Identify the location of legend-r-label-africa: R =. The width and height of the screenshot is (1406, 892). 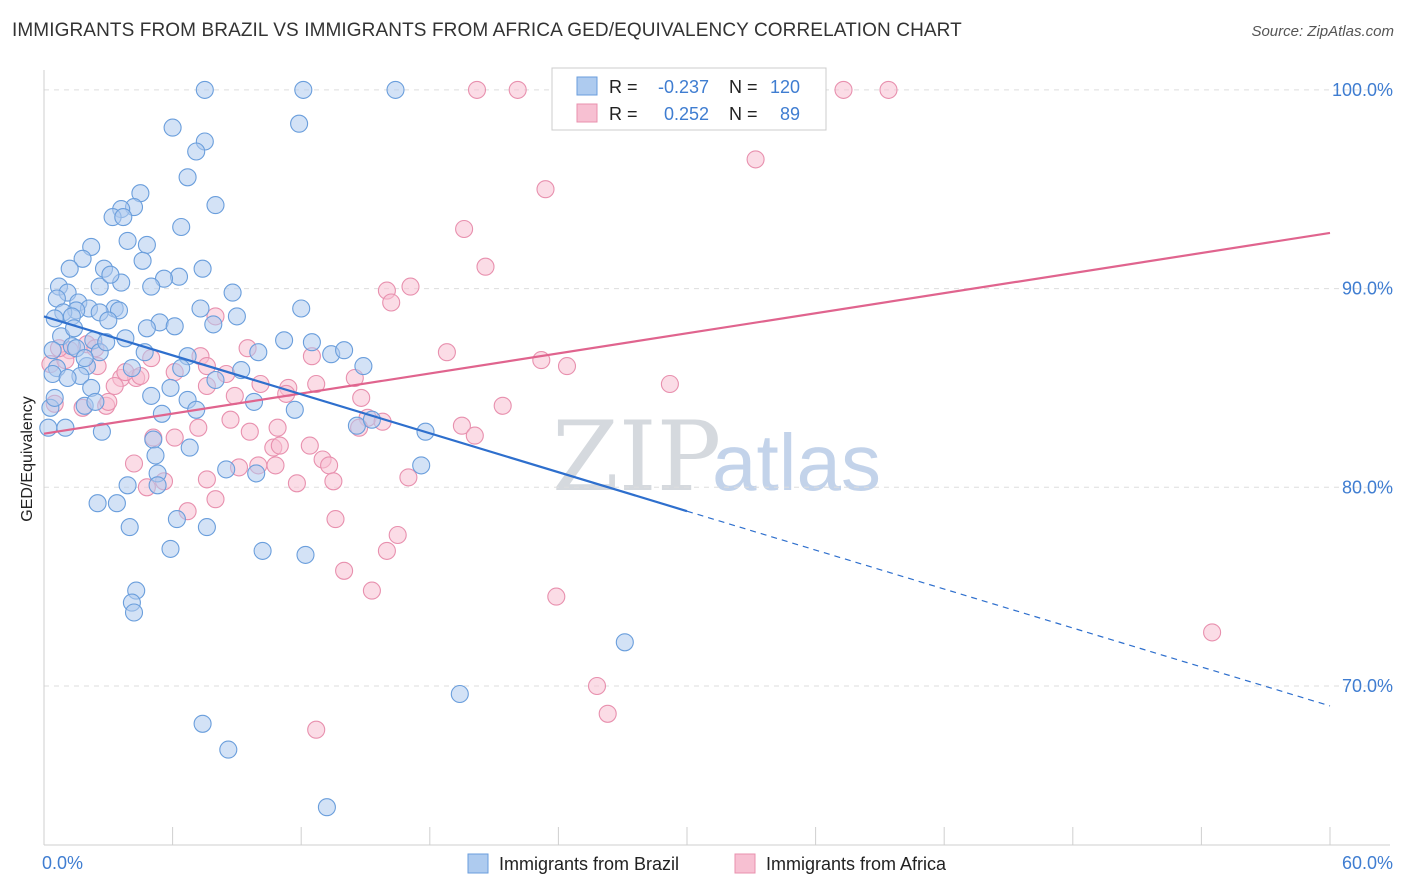
(623, 114).